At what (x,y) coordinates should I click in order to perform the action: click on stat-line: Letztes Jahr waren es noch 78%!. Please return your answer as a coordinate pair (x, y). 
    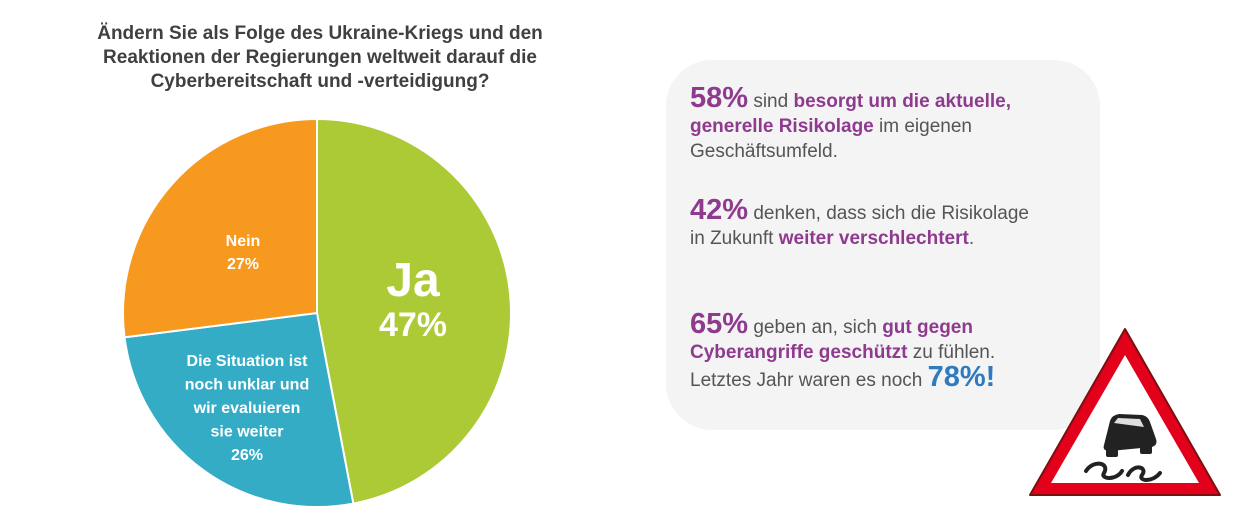
    Looking at the image, I should click on (842, 378).